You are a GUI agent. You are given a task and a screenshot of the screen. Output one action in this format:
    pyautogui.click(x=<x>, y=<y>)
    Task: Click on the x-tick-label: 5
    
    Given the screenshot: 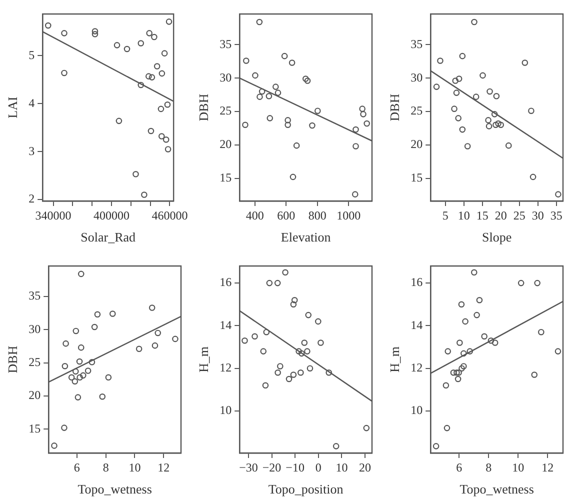 What is the action you would take?
    pyautogui.click(x=445, y=215)
    